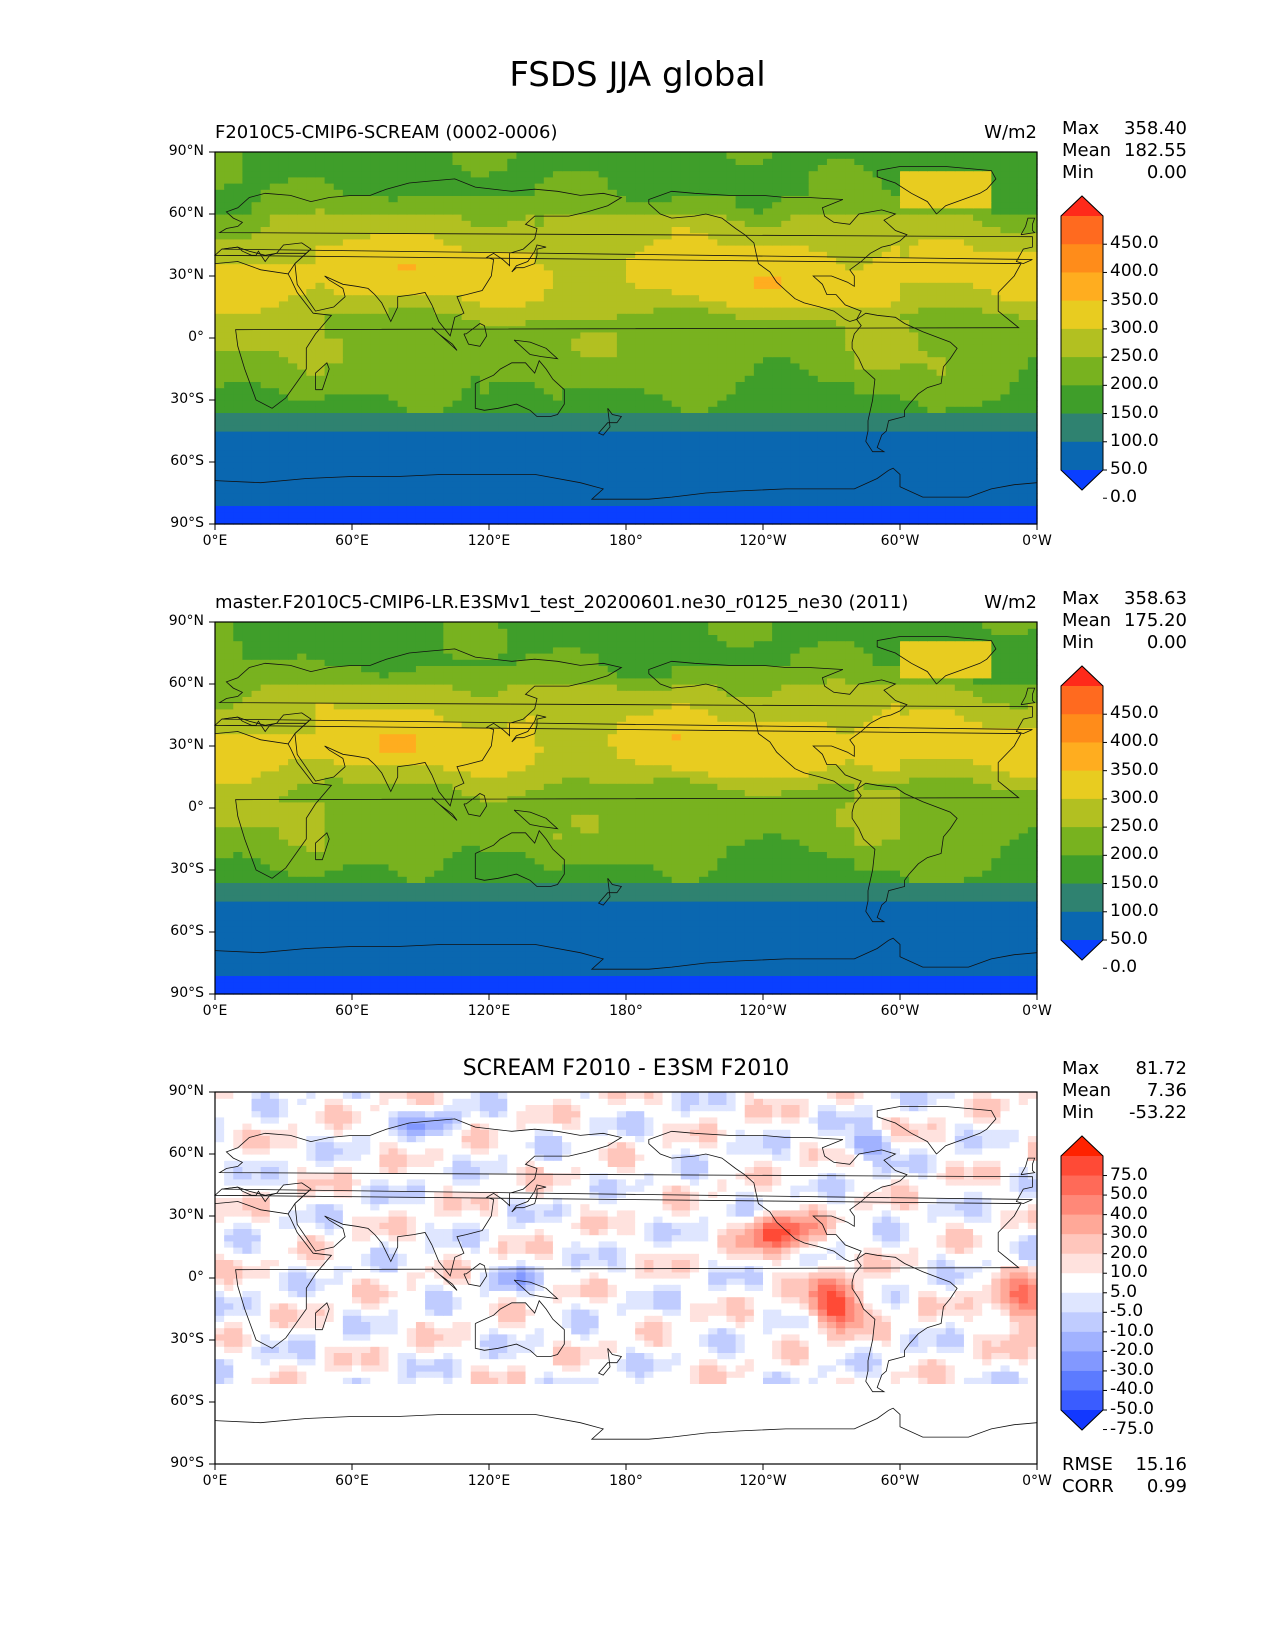 The width and height of the screenshot is (1275, 1650). Describe the element at coordinates (1088, 1486) in the screenshot. I see `stat-label: CORR` at that location.